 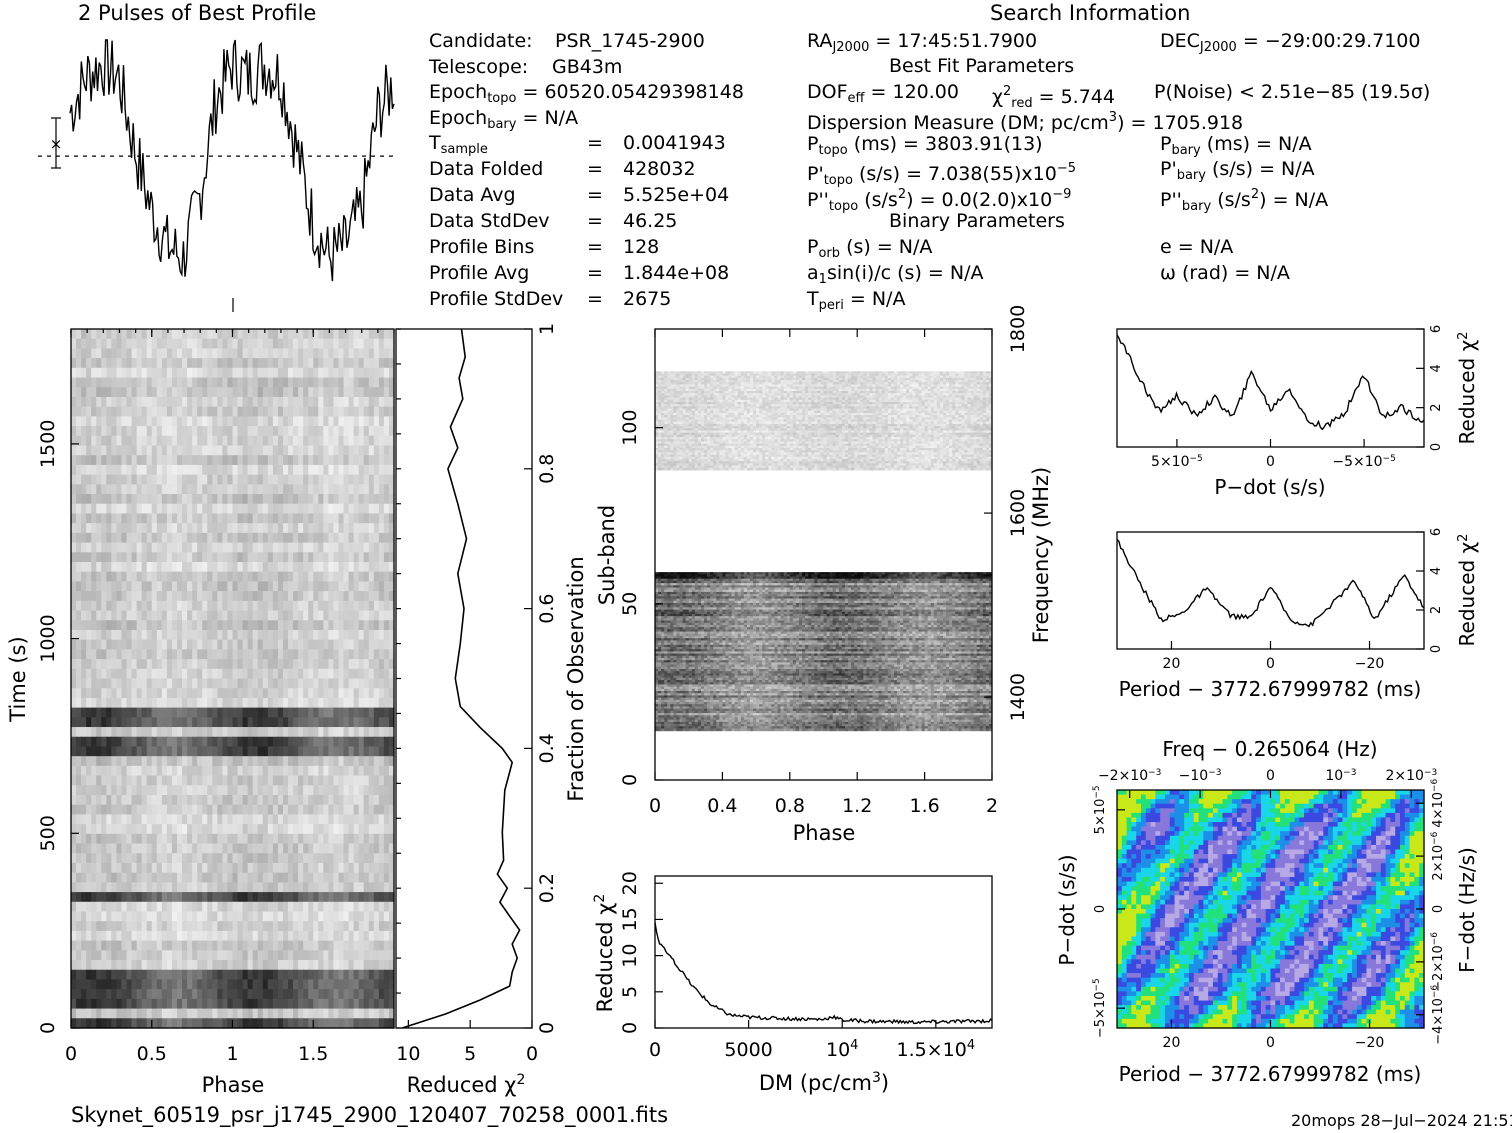 What do you see at coordinates (197, 13) in the screenshot?
I see `profile-title: 2 Pulses of Best Profile` at bounding box center [197, 13].